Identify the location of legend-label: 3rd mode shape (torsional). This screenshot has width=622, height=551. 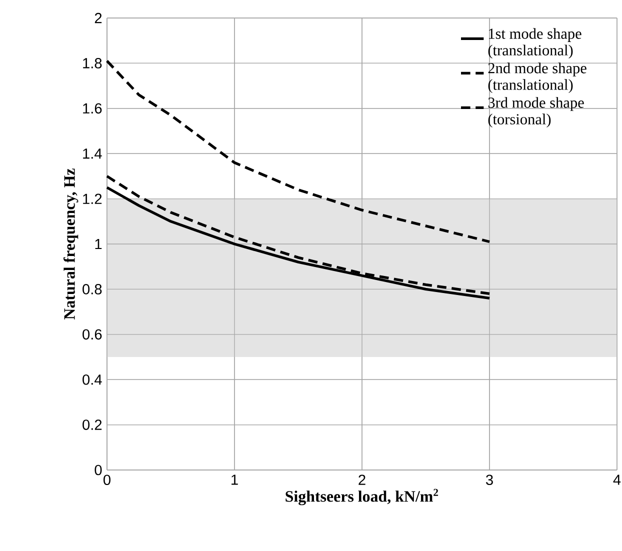
(536, 112).